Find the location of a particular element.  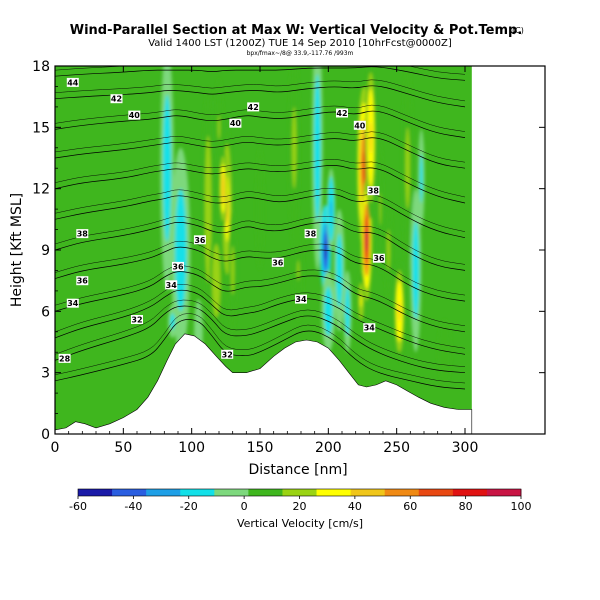

chart-title-mark: (C) is located at coordinates (518, 30).